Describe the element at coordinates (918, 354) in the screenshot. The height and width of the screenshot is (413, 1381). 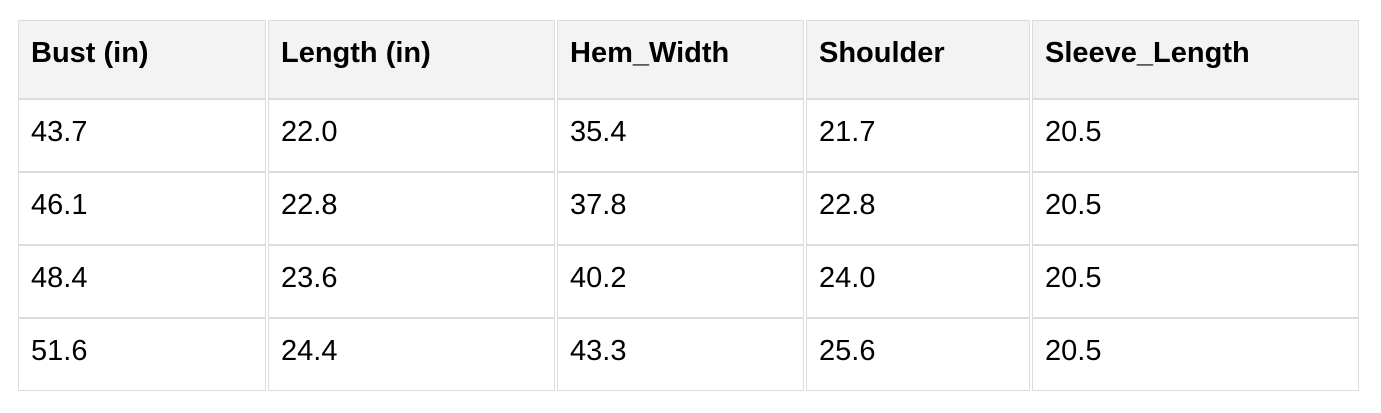
I see `table-cell: 25.6` at that location.